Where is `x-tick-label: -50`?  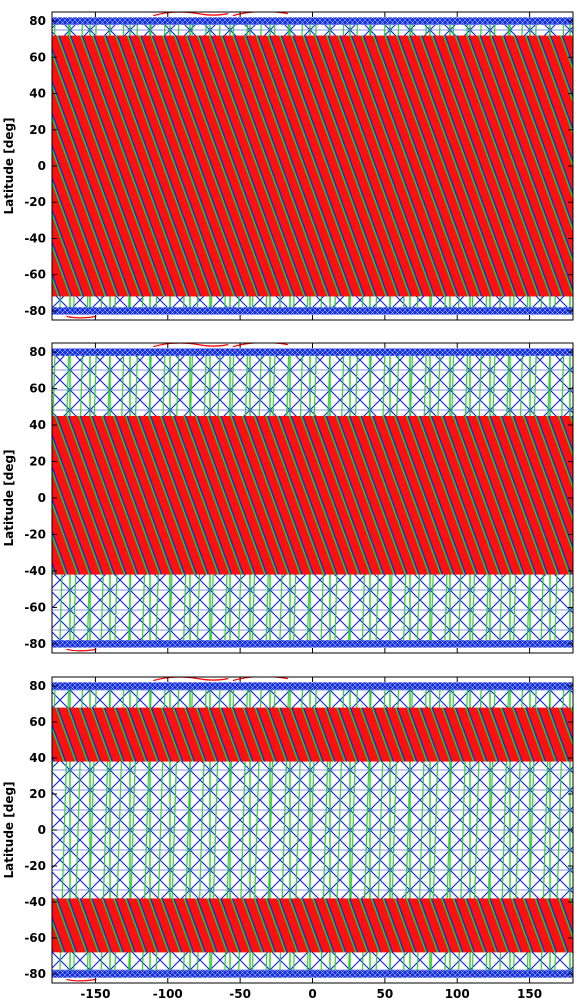 x-tick-label: -50 is located at coordinates (240, 993).